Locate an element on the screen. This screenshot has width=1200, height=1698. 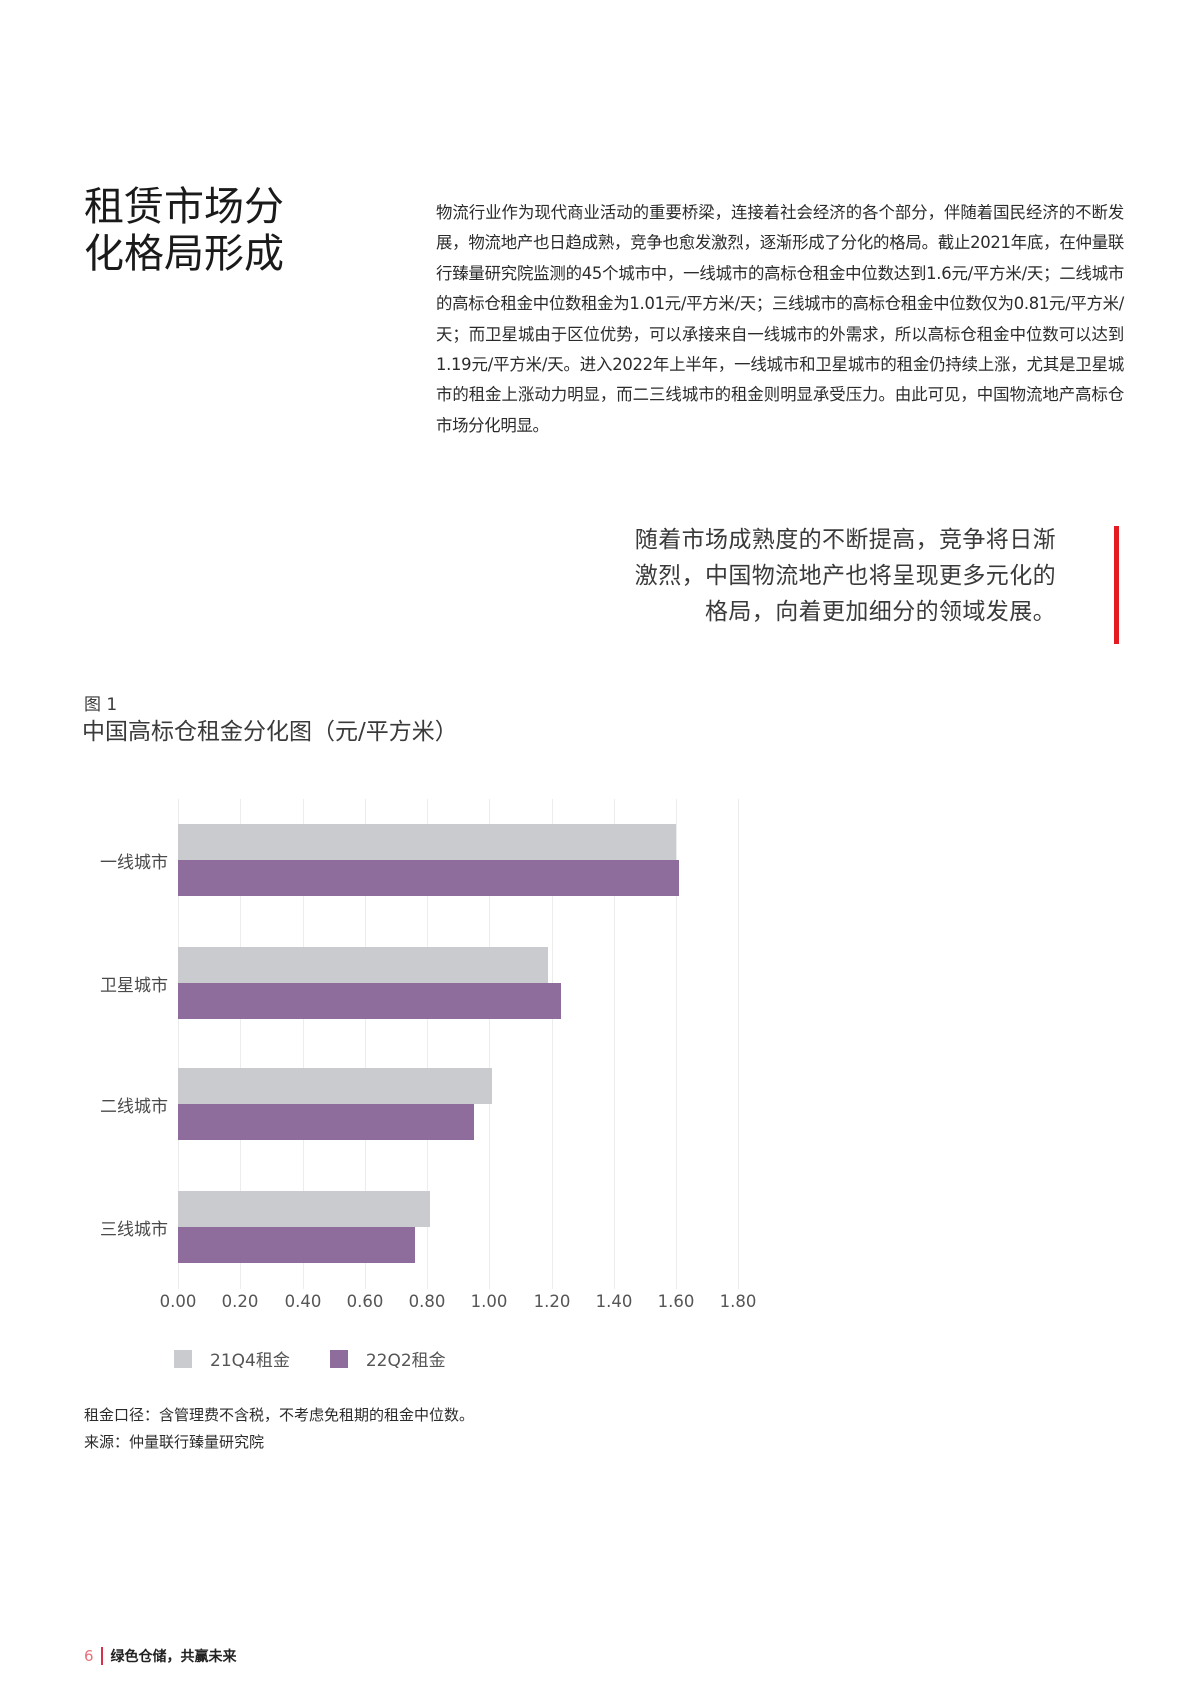
heading-line-1: 租赁市场分 is located at coordinates (184, 207).